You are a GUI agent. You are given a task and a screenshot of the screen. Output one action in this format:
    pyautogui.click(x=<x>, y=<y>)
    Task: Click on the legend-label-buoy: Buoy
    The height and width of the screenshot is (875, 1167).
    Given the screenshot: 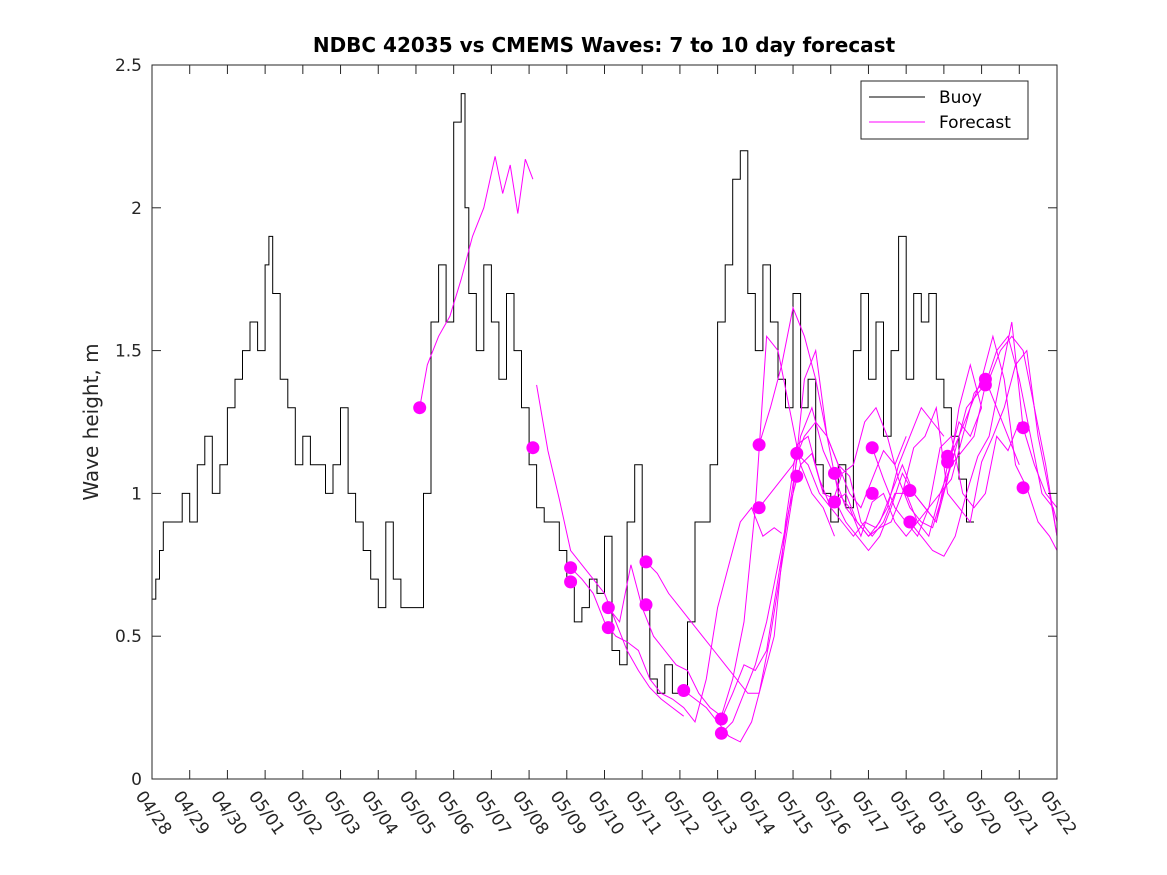 What is the action you would take?
    pyautogui.click(x=960, y=98)
    